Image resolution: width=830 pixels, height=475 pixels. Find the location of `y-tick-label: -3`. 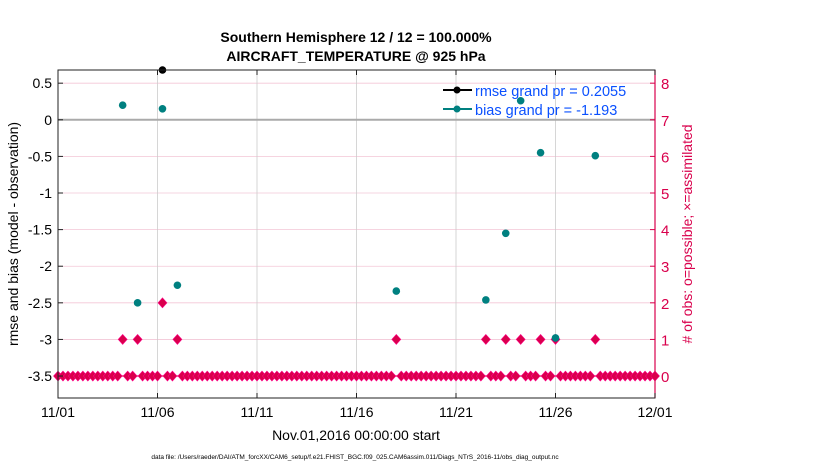

y-tick-label: -3 is located at coordinates (46, 339).